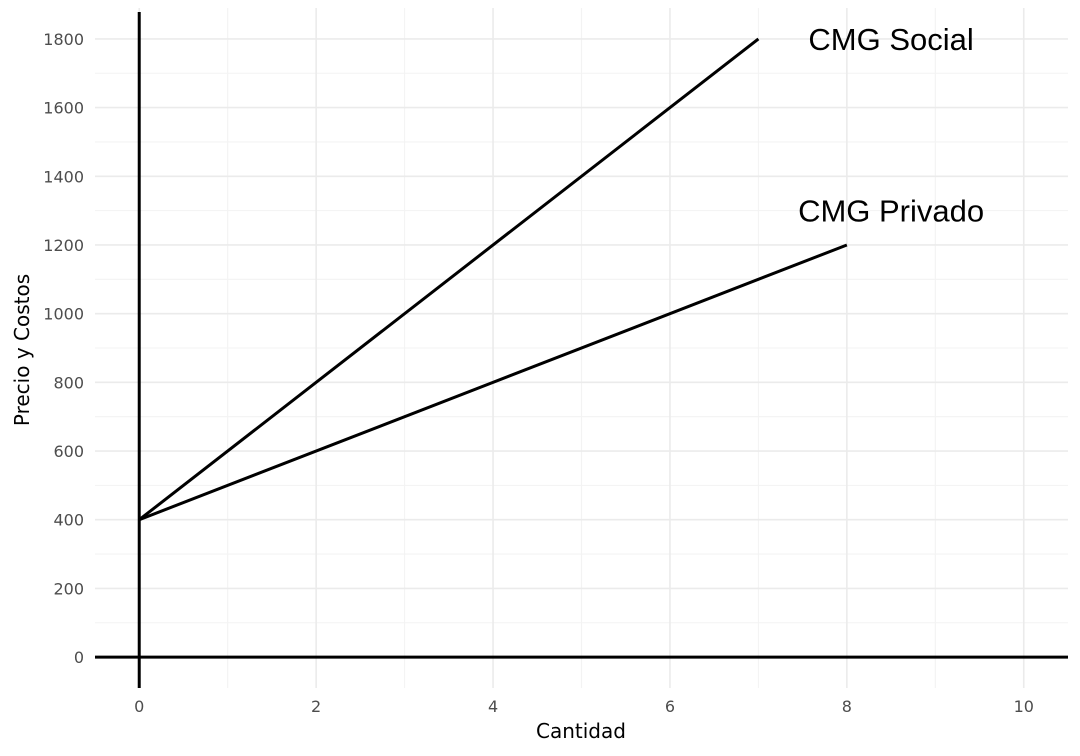 The image size is (1080, 756). What do you see at coordinates (316, 706) in the screenshot?
I see `x-tick-label: 2` at bounding box center [316, 706].